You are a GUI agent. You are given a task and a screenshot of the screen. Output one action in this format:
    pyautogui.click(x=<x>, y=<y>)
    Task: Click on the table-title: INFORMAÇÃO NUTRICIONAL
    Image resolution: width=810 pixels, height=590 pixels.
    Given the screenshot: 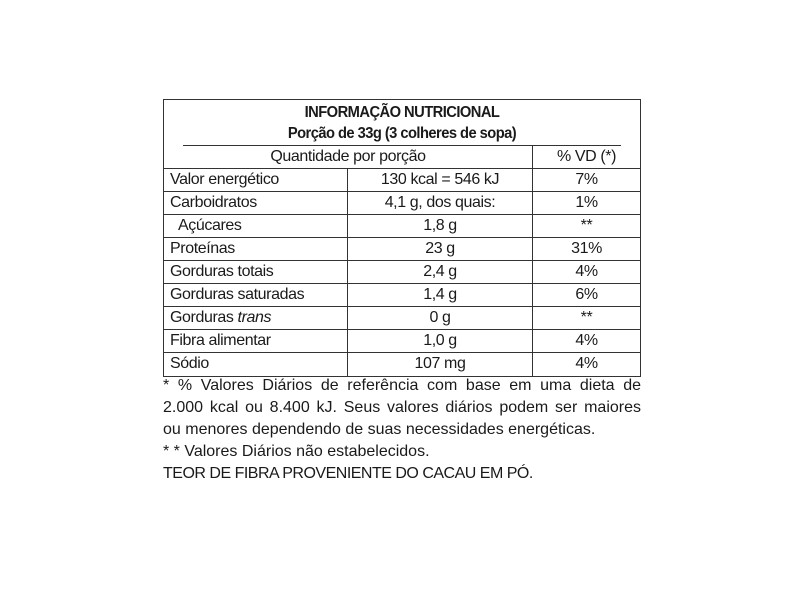 What is the action you would take?
    pyautogui.click(x=402, y=112)
    